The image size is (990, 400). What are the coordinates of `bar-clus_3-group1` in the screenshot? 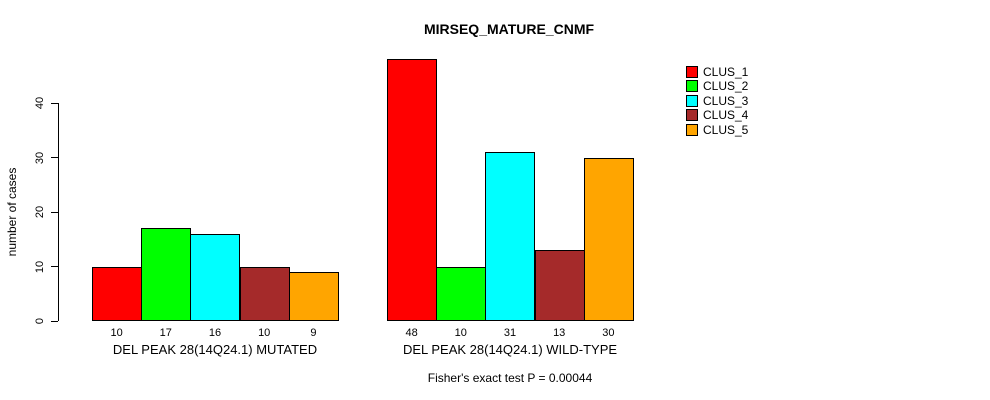 It's located at (215, 277).